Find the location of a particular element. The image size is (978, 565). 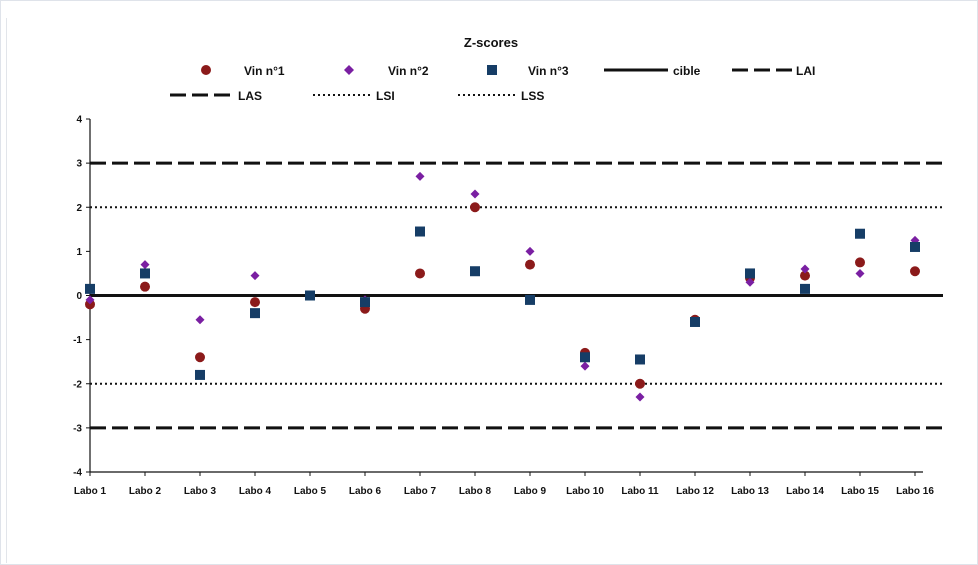

x-tick-label: Labo 4 is located at coordinates (255, 491).